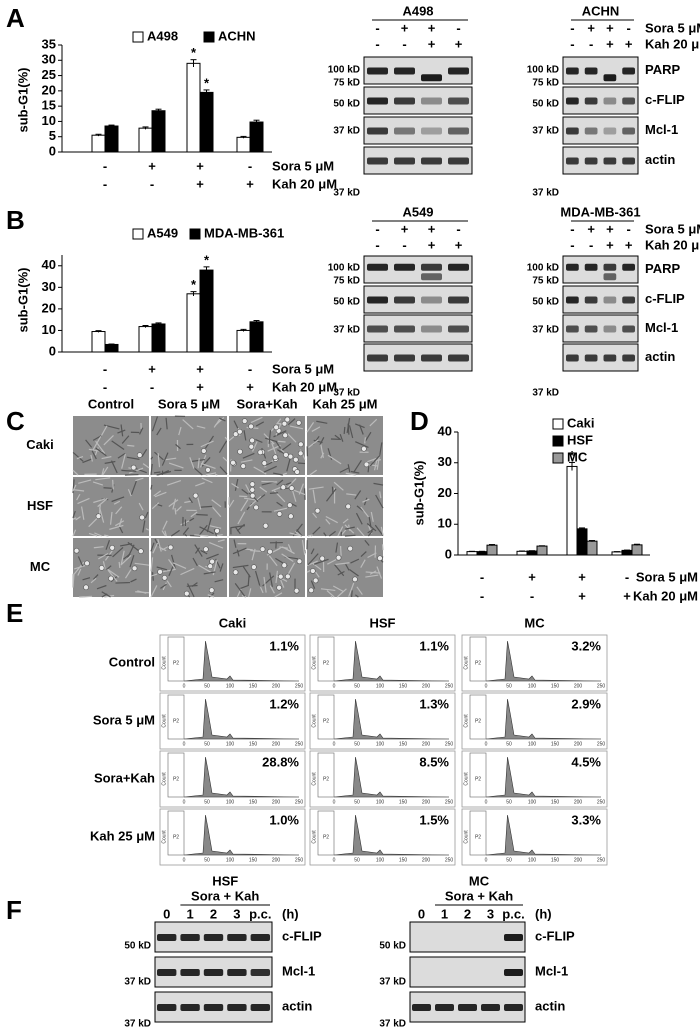  Describe the element at coordinates (380, 802) in the screenshot. I see `x-tick-label: 100` at that location.